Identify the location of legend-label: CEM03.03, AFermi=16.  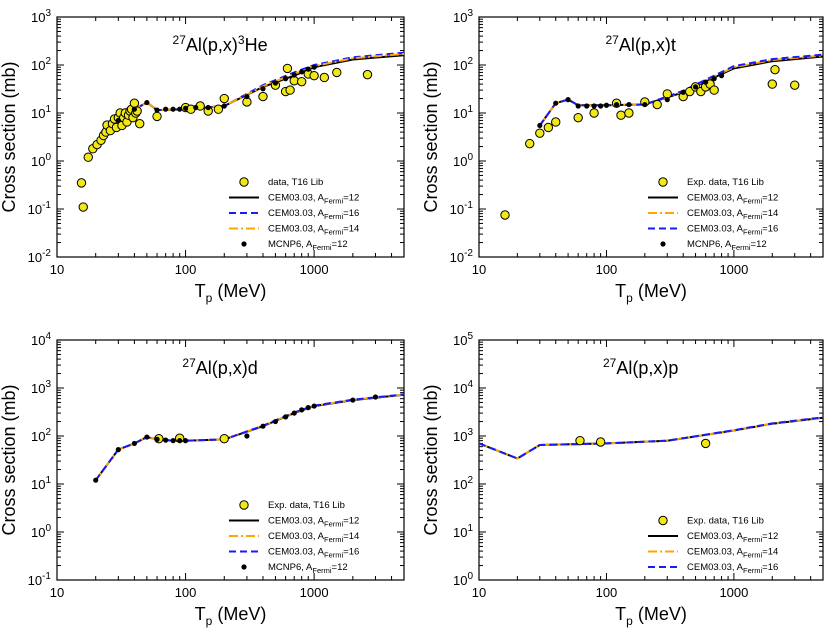
(313, 553).